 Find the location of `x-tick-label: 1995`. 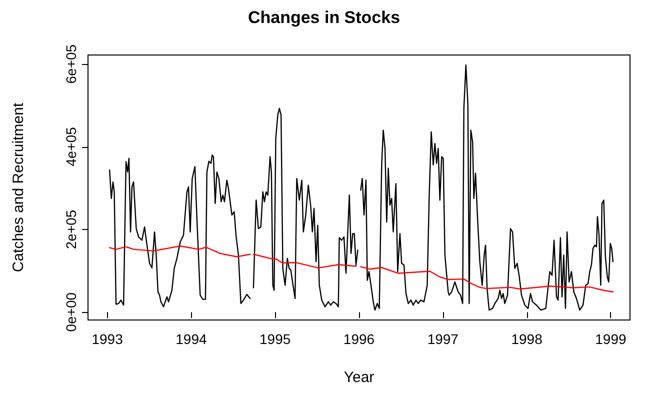

x-tick-label: 1995 is located at coordinates (275, 339).